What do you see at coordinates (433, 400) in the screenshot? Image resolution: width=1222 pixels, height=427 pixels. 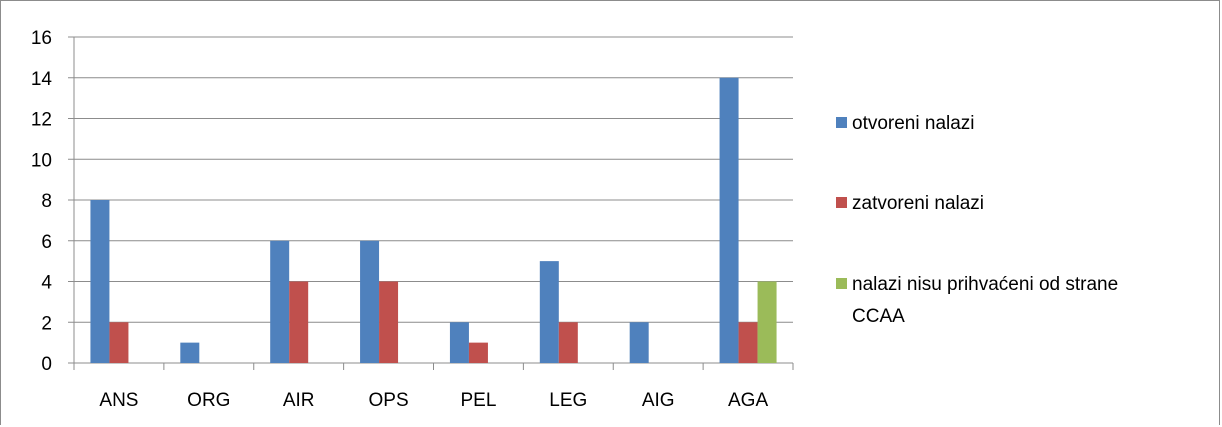 I see `x-tick-labels: ANS ORG AIR OPS PEL LEG AIG AGA` at bounding box center [433, 400].